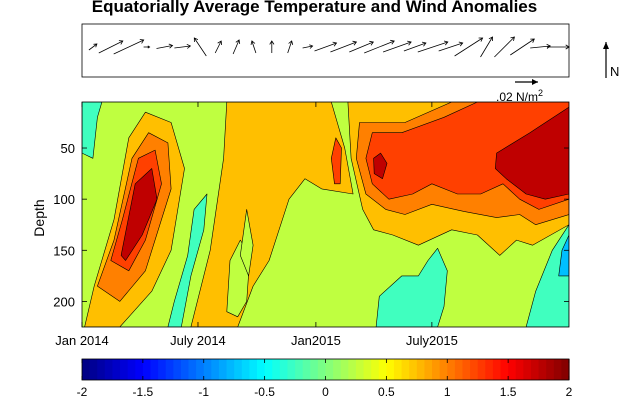 This screenshot has height=400, width=629. I want to click on wind-panel-frame, so click(325, 50).